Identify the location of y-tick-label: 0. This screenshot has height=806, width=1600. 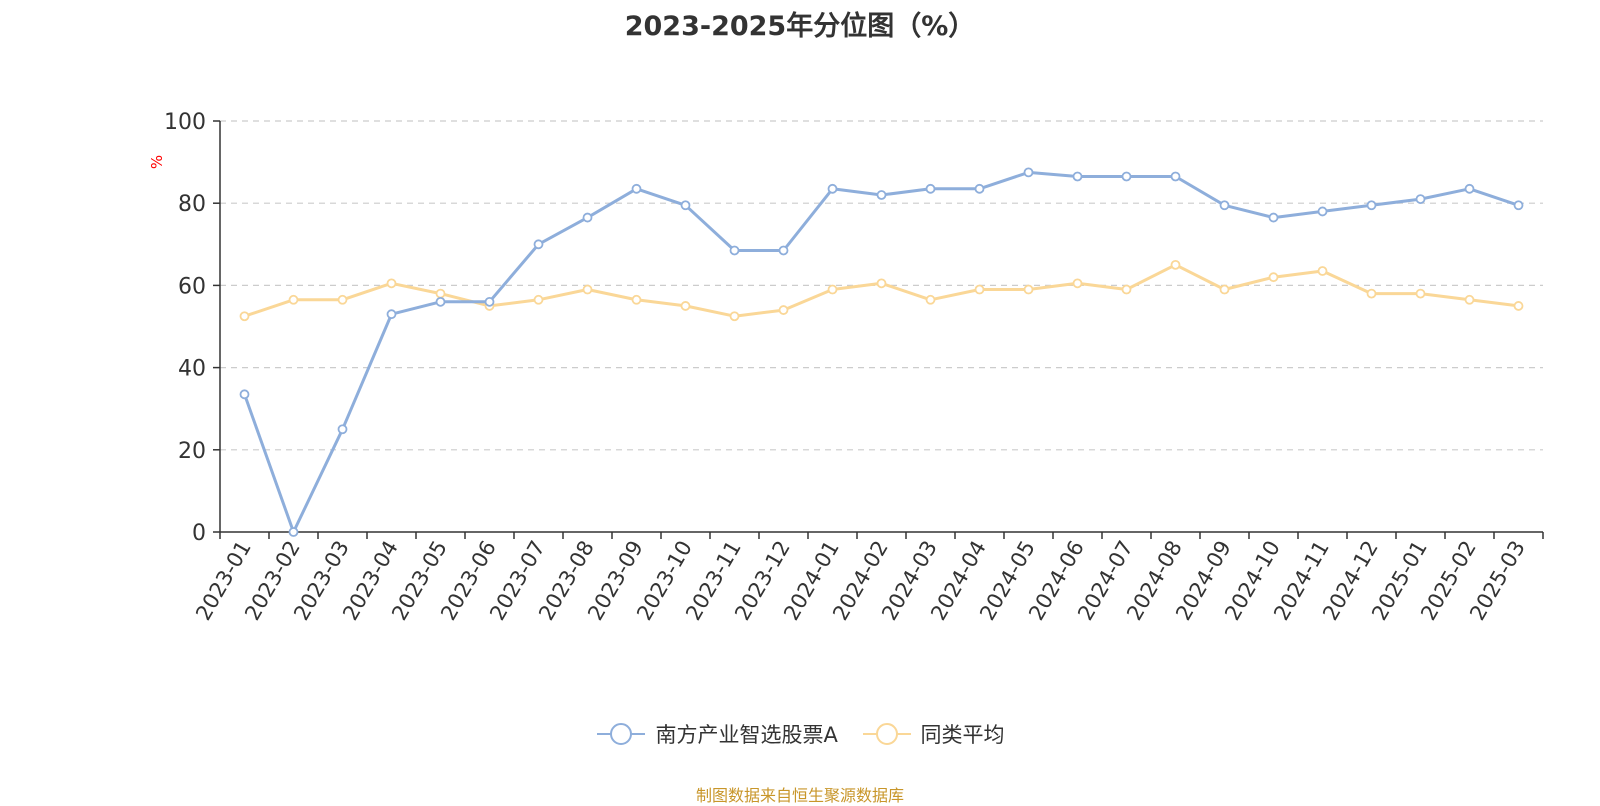
(199, 533).